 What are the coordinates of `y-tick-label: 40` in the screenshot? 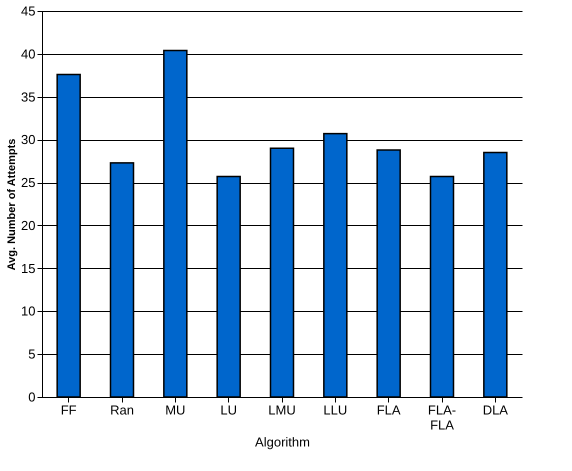 It's located at (28, 54).